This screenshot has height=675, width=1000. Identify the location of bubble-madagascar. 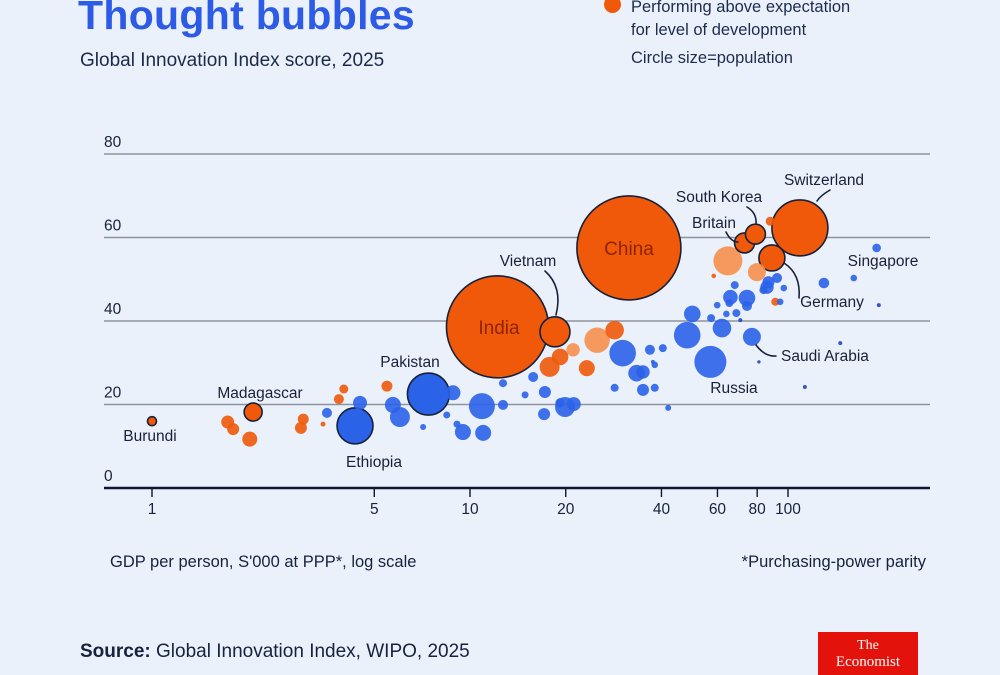
(253, 412).